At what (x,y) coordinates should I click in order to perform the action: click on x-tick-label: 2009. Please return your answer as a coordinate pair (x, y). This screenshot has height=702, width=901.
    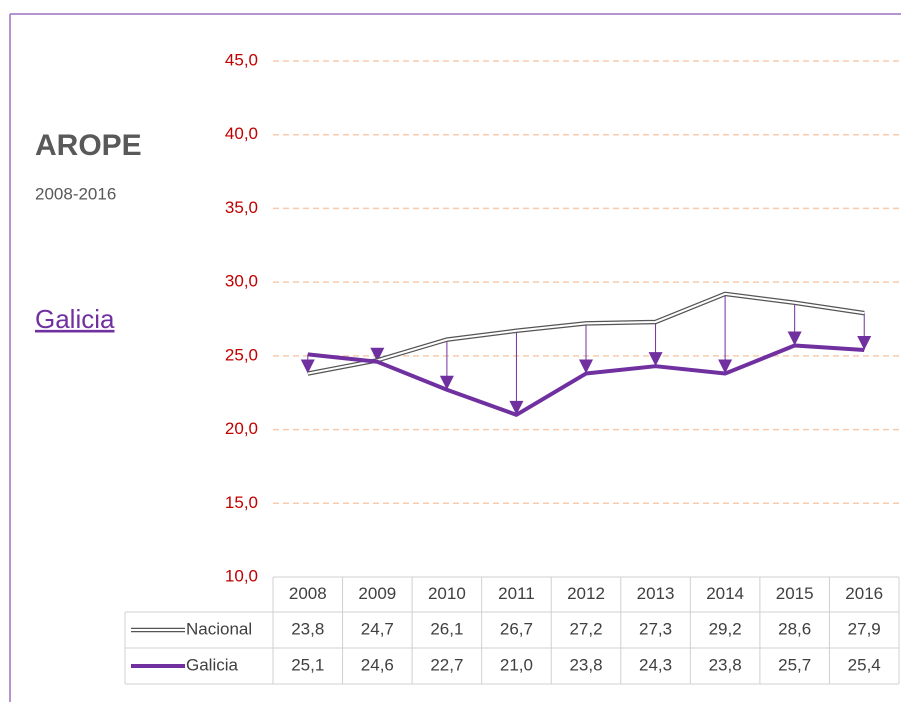
    Looking at the image, I should click on (377, 593).